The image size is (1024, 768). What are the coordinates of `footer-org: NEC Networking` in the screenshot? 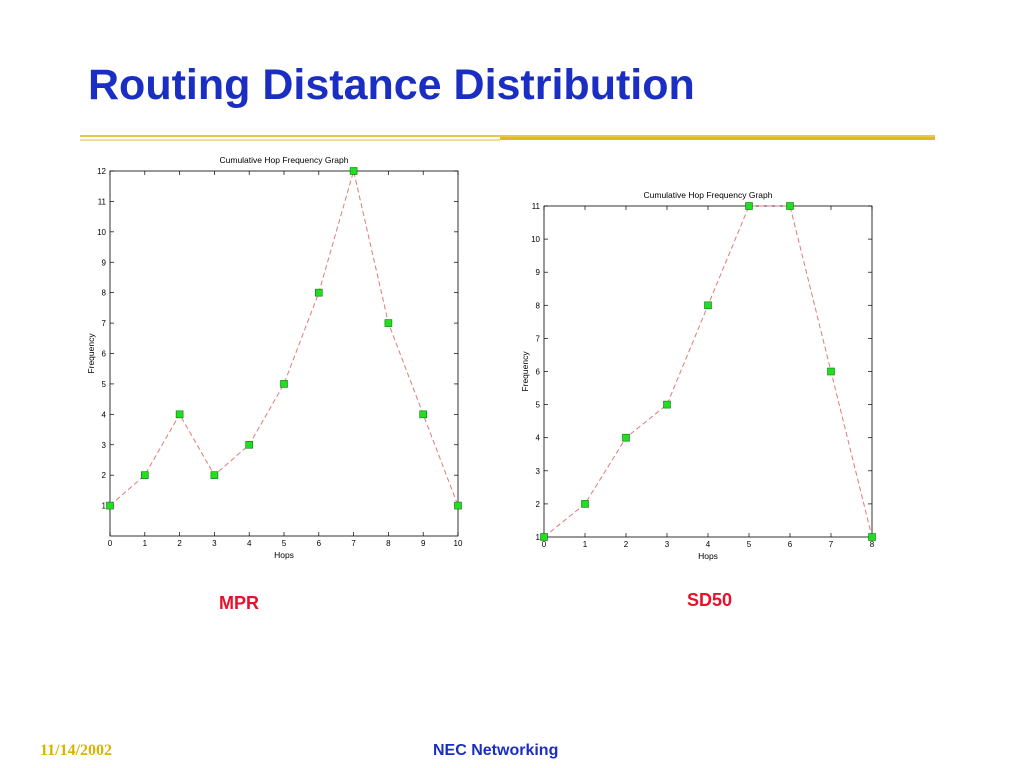 It's located at (496, 750).